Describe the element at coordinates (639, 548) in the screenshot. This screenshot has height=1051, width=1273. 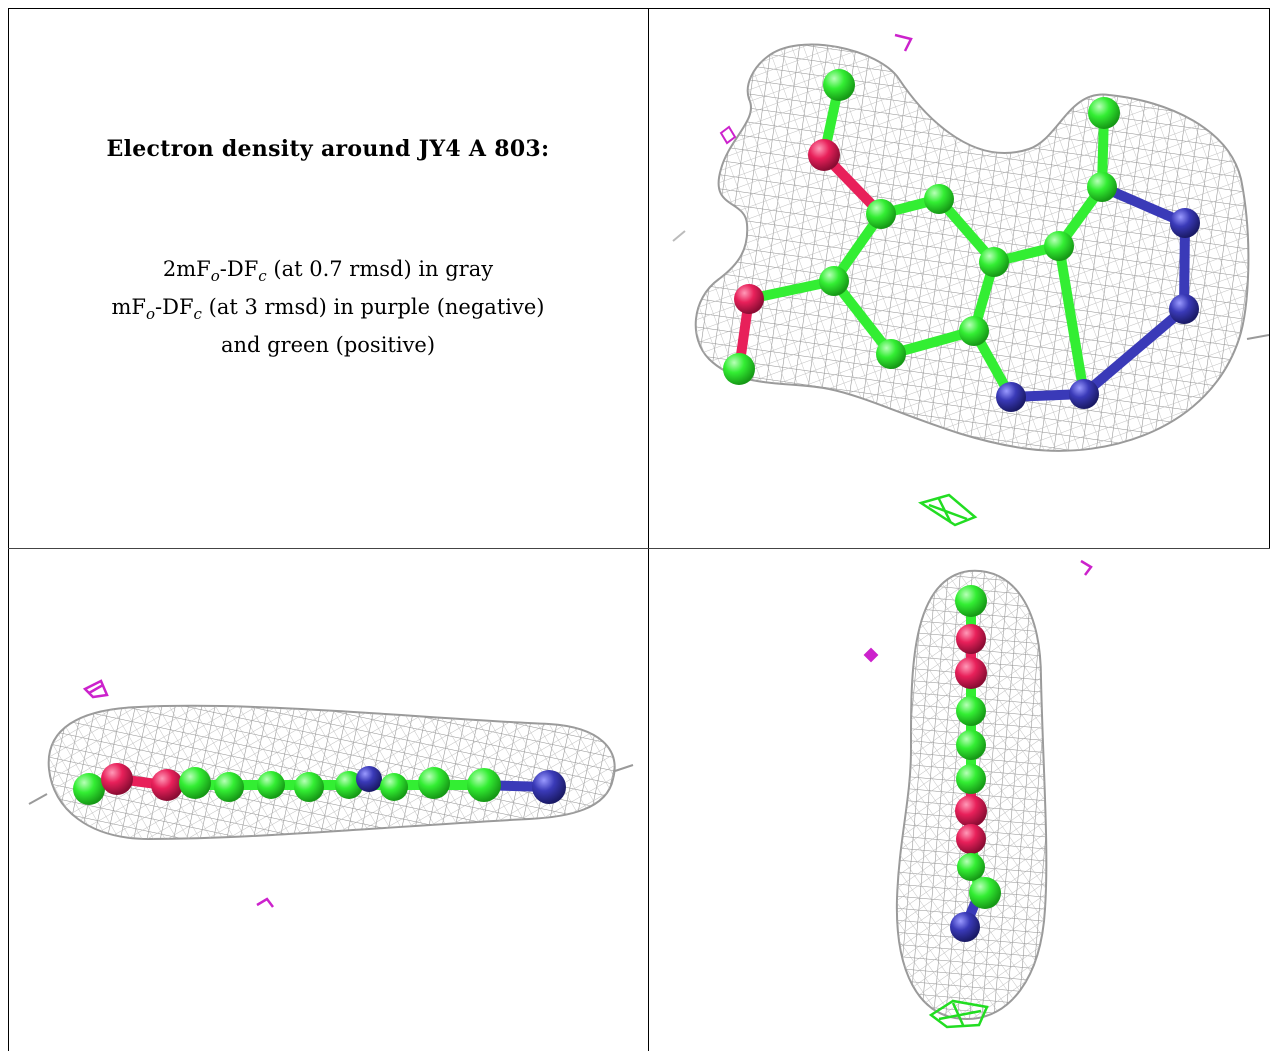
I see `table-divider-horizontal` at that location.